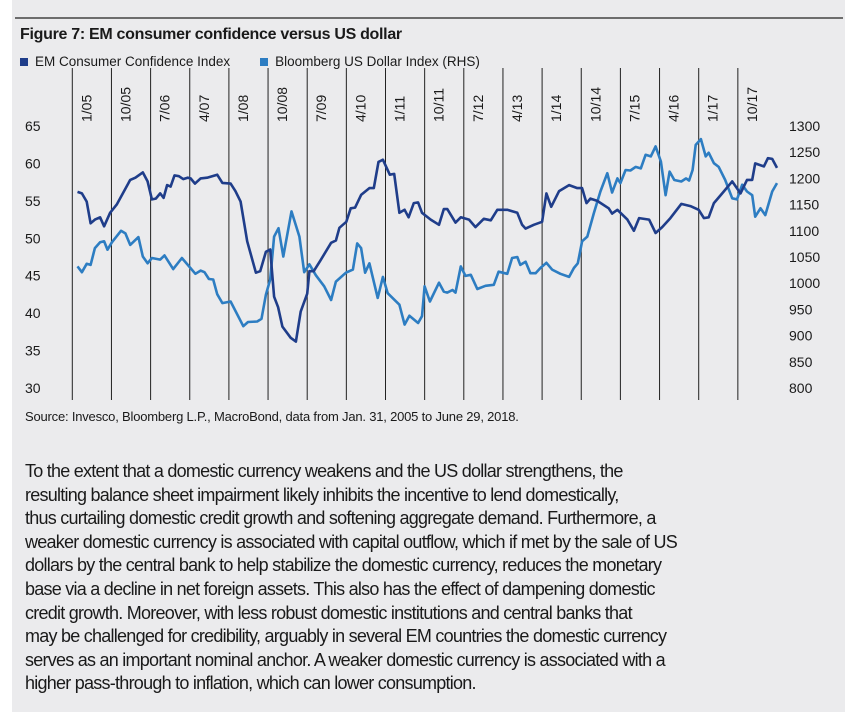 Image resolution: width=854 pixels, height=728 pixels. What do you see at coordinates (804, 205) in the screenshot?
I see `y-right-tick-label: 1150` at bounding box center [804, 205].